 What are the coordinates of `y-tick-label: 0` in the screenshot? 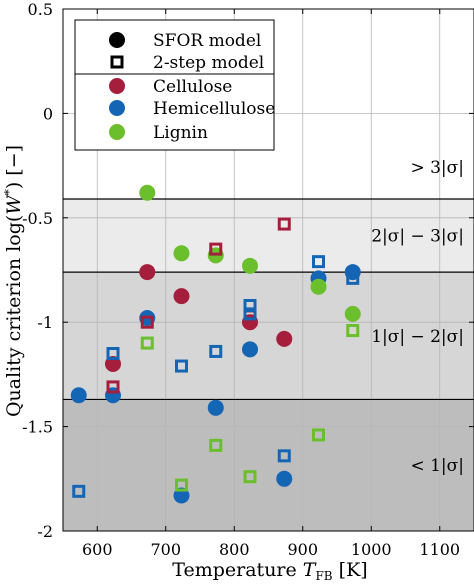 It's located at (48, 113).